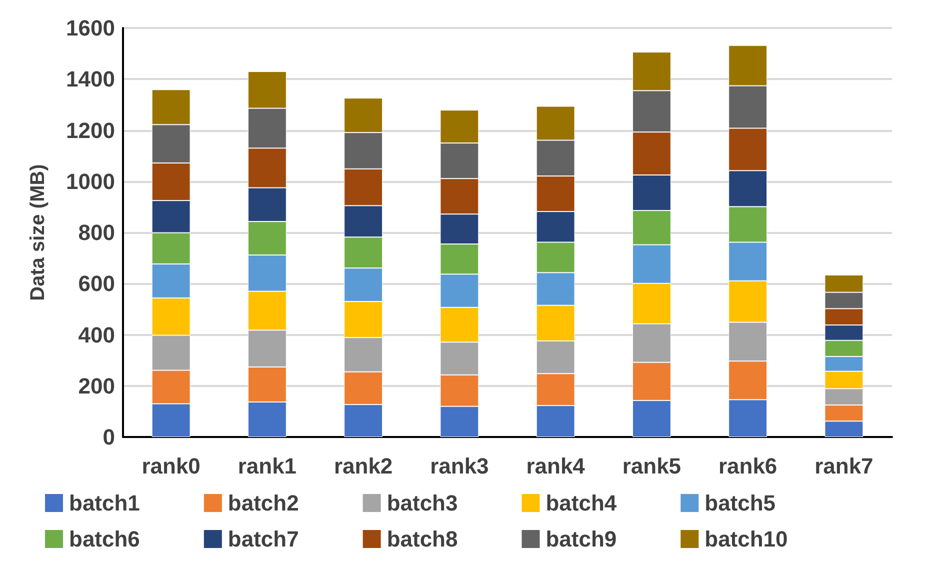 The width and height of the screenshot is (925, 565). I want to click on y-tick-label: 1600, so click(90, 28).